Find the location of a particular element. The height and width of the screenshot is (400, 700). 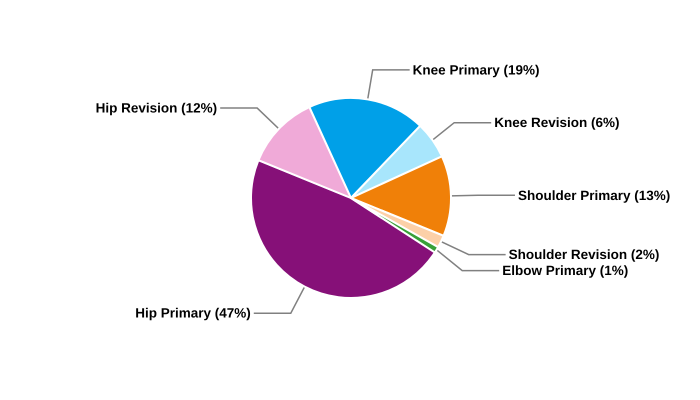

slice-label: Hip Revision (12%) is located at coordinates (157, 108).